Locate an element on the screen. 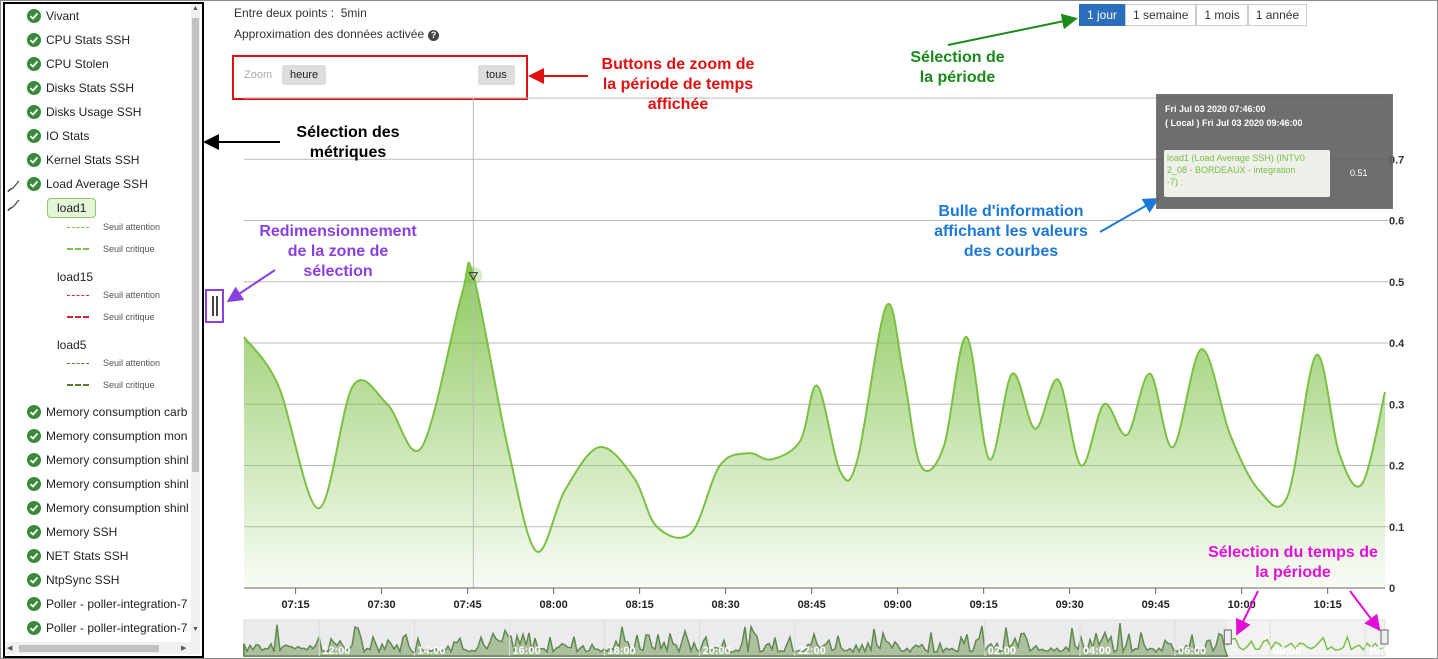 The height and width of the screenshot is (659, 1438). load-subitem-load1: load1 is located at coordinates (72, 208).